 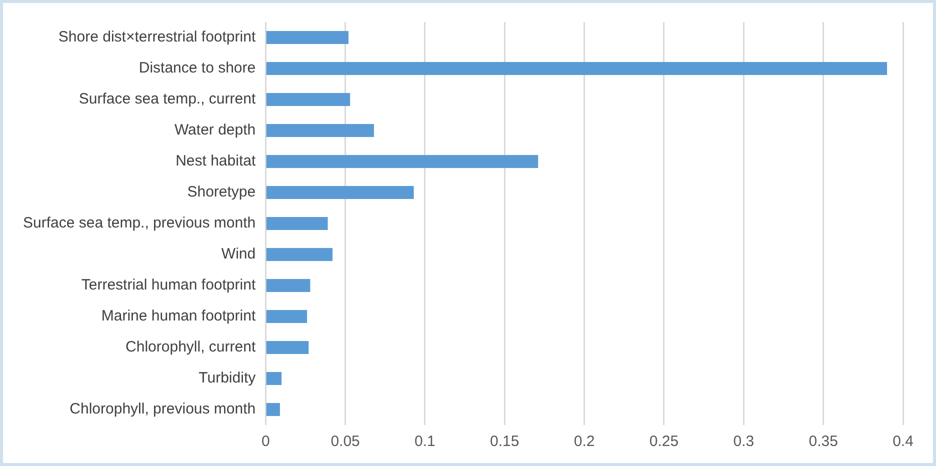 I want to click on y-tick-label: Wind, so click(x=238, y=254).